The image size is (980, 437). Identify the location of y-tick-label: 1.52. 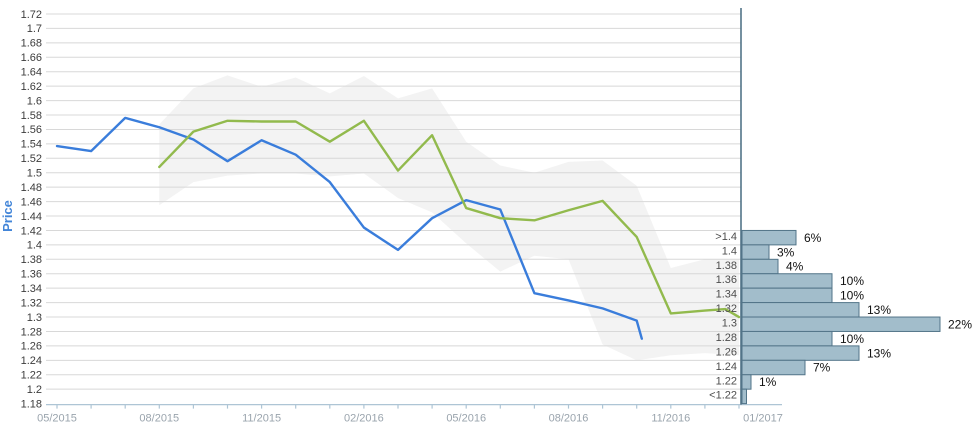
(31, 159).